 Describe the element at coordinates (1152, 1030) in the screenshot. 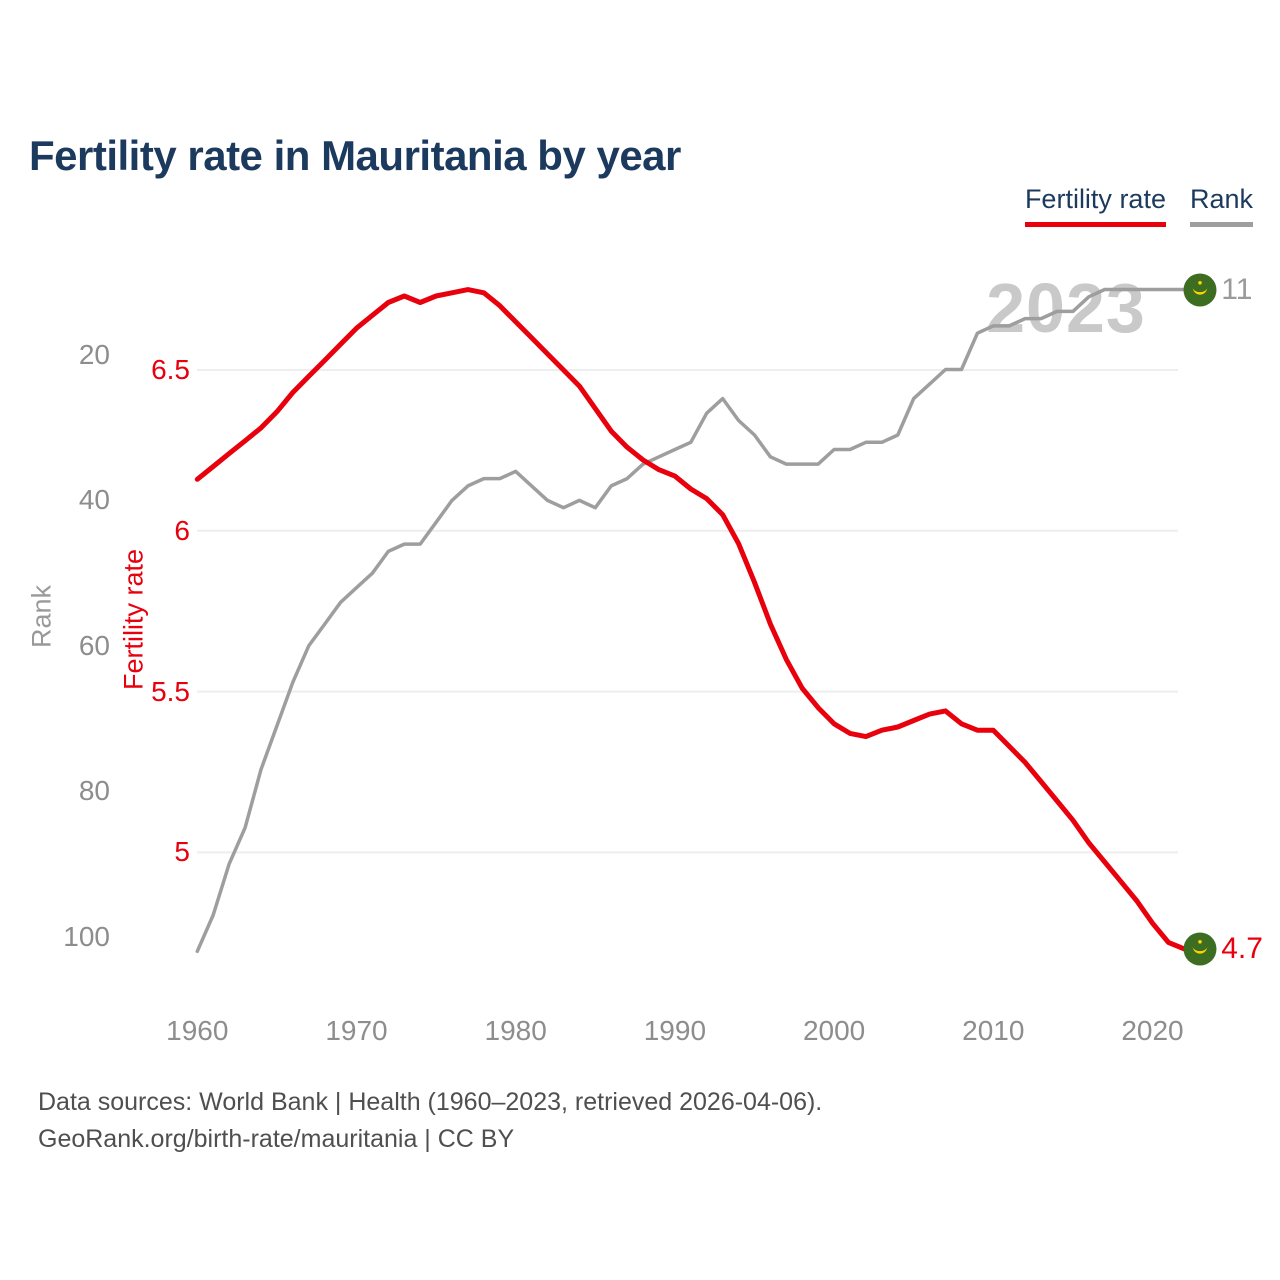

I see `x-tick-2020: 2020` at that location.